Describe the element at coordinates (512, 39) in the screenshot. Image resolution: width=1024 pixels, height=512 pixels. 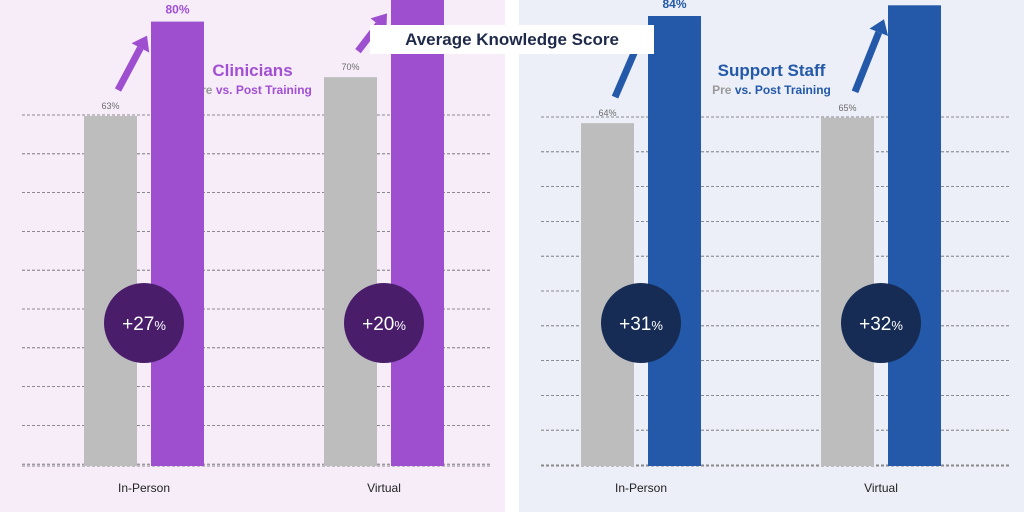
I see `main-title: Average Knowledge Score` at that location.